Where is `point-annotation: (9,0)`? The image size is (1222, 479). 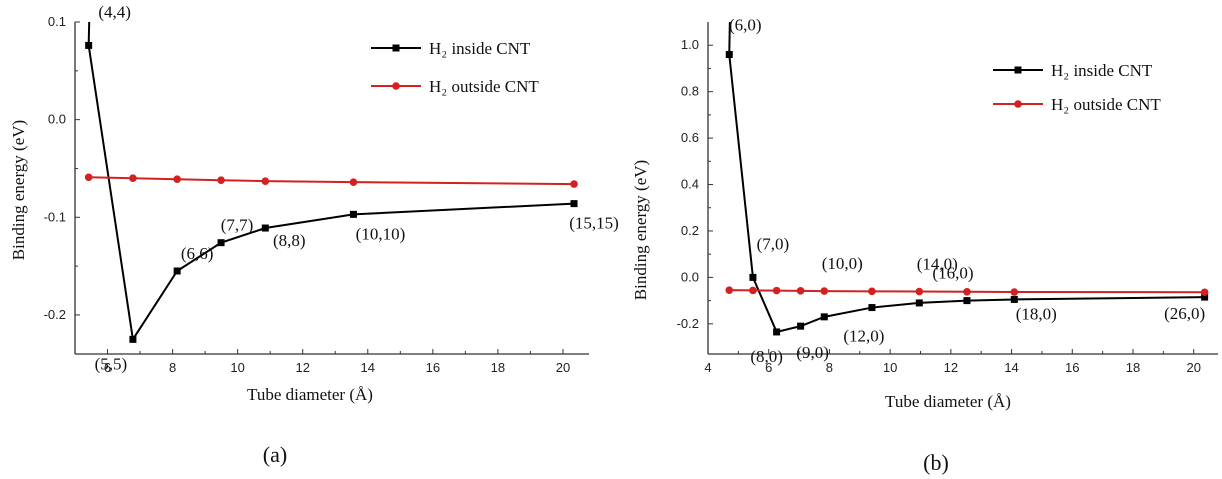
point-annotation: (9,0) is located at coordinates (812, 352).